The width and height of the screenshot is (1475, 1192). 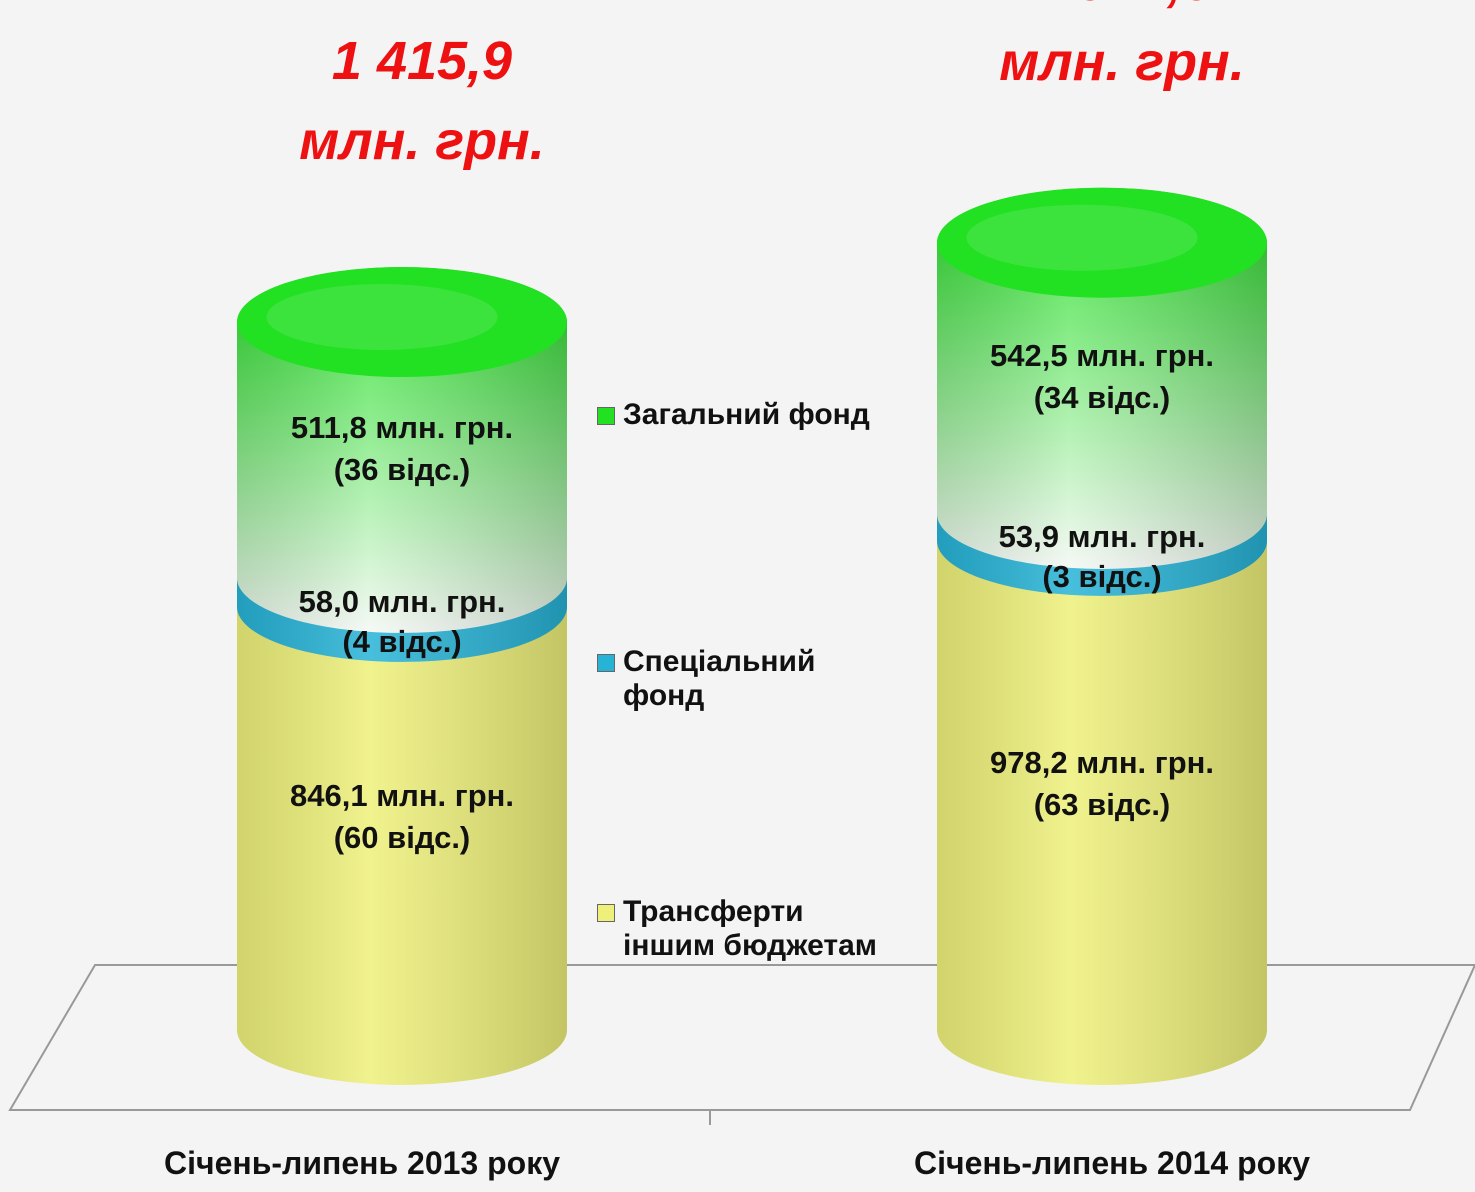 What do you see at coordinates (362, 1163) in the screenshot?
I see `x-tick-label: Січень-липень 2013 року` at bounding box center [362, 1163].